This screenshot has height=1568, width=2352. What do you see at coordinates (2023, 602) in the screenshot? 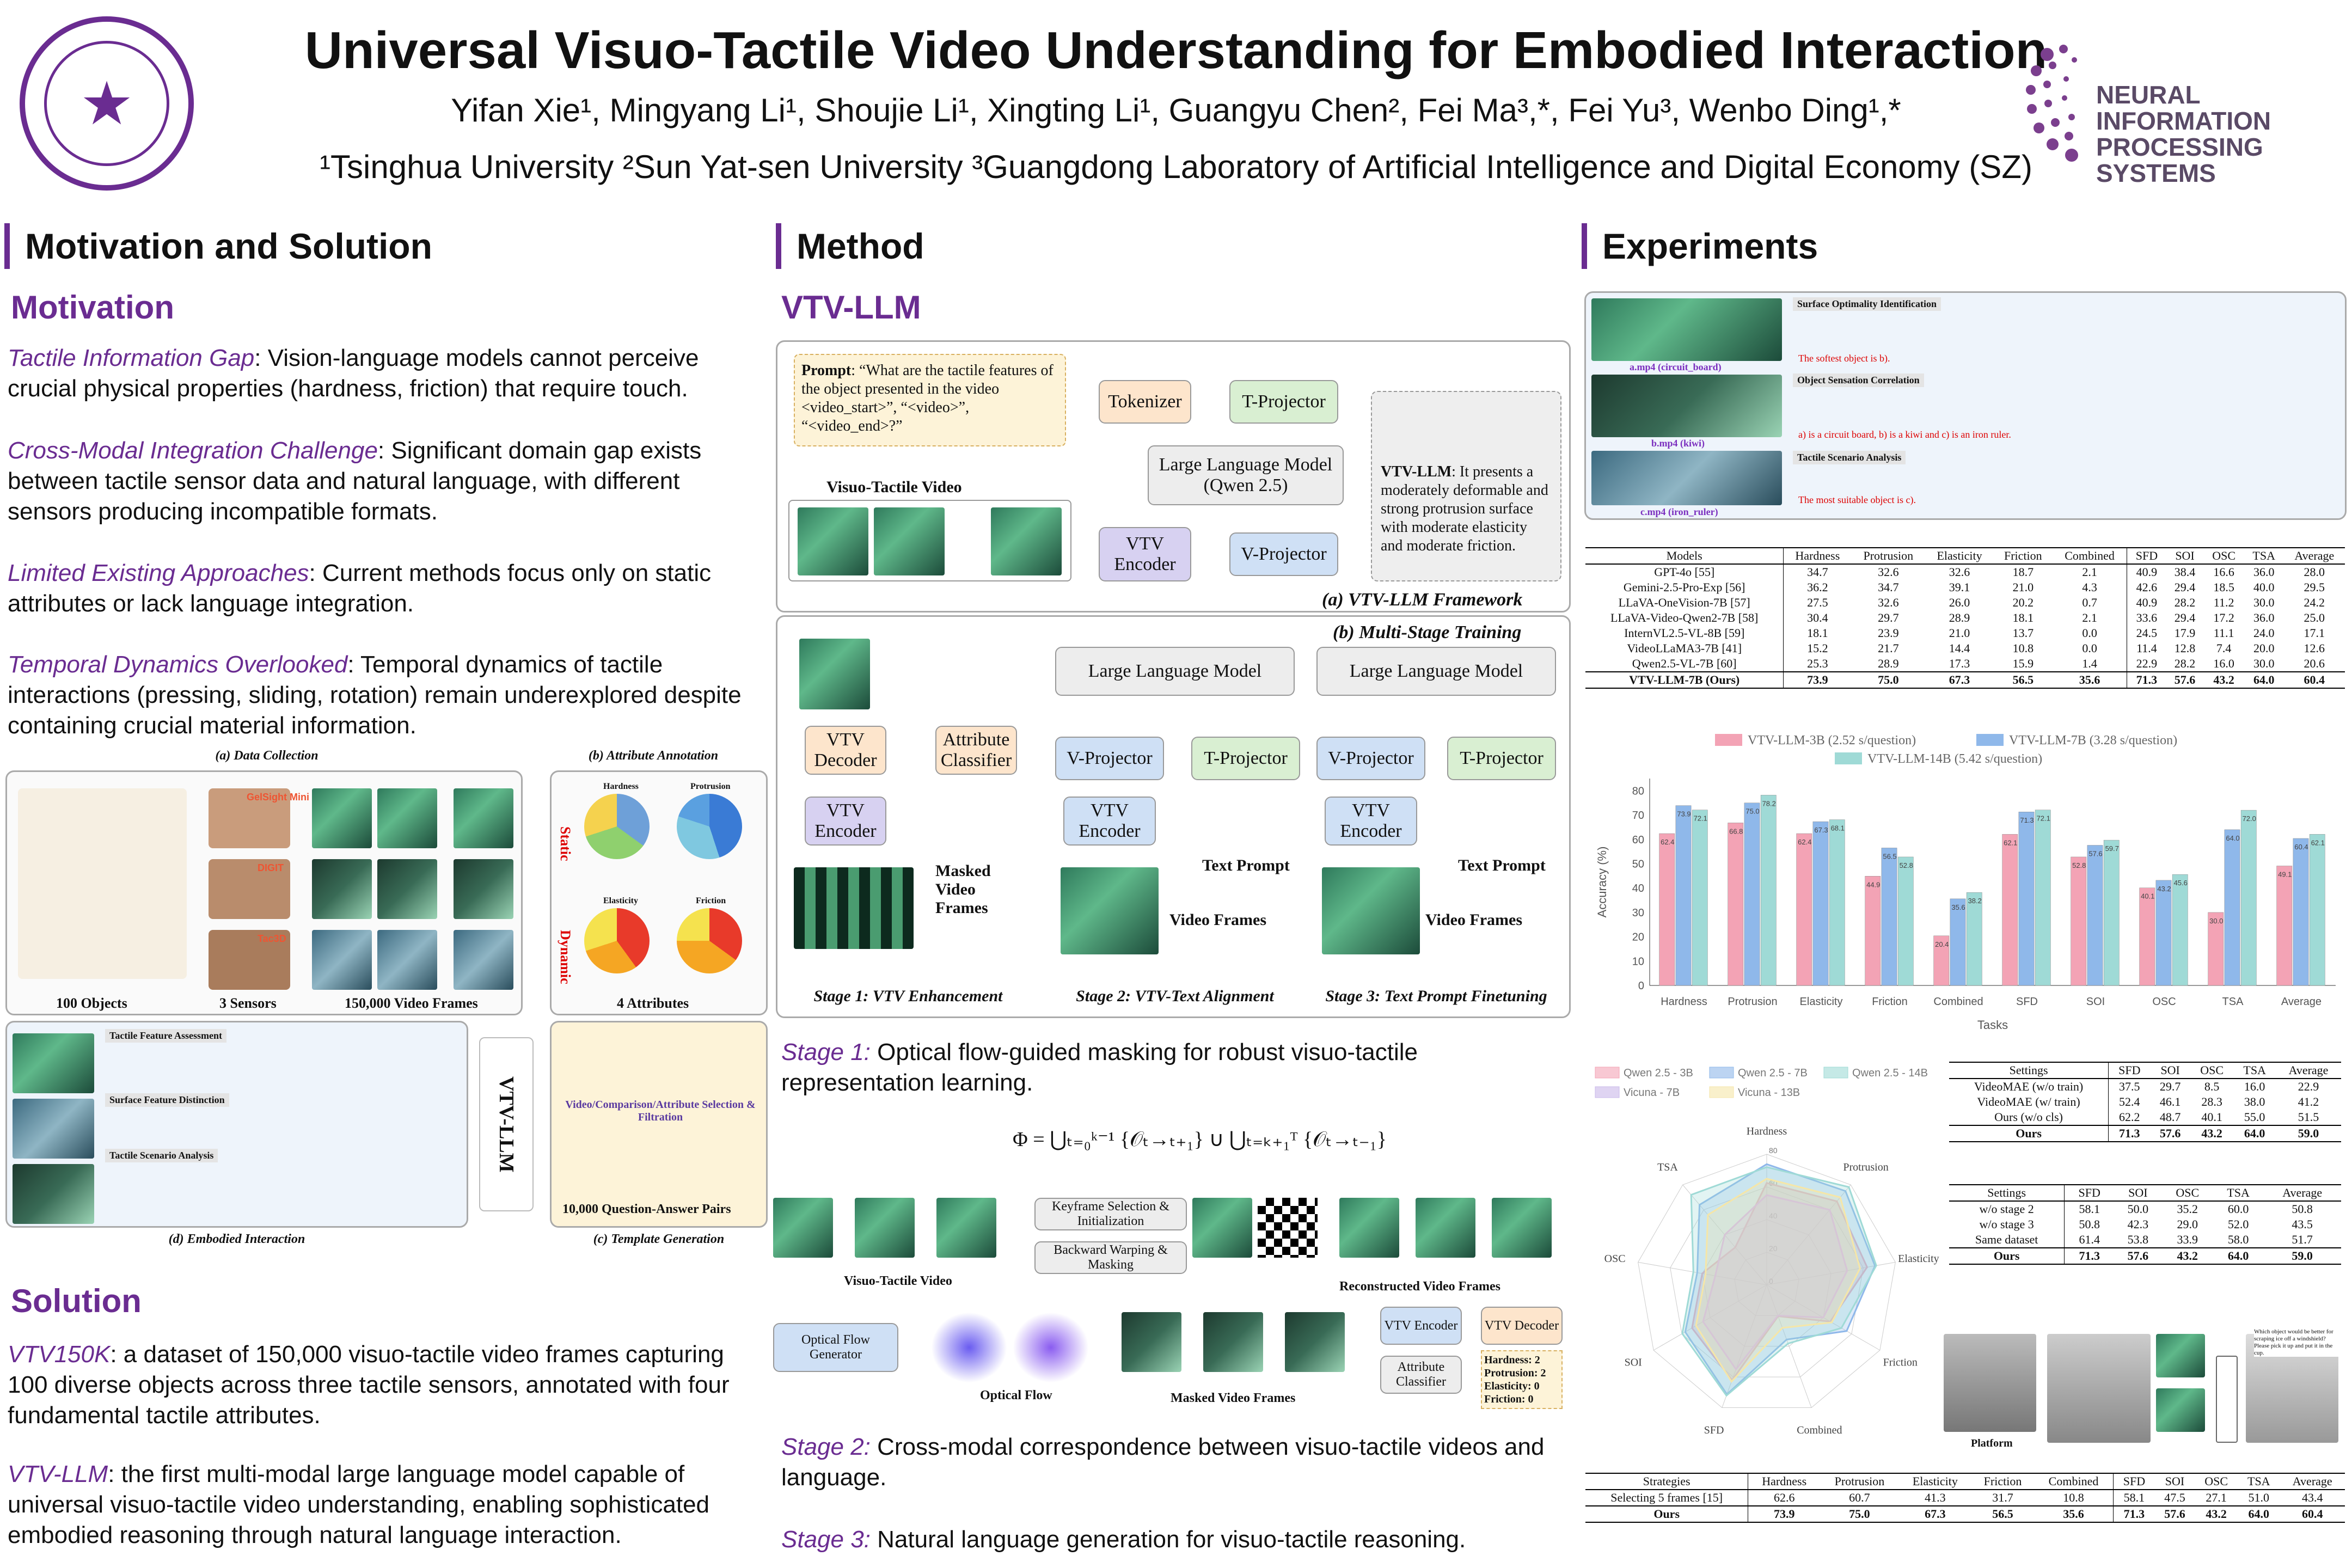
I see `table-cell: 20.2` at bounding box center [2023, 602].